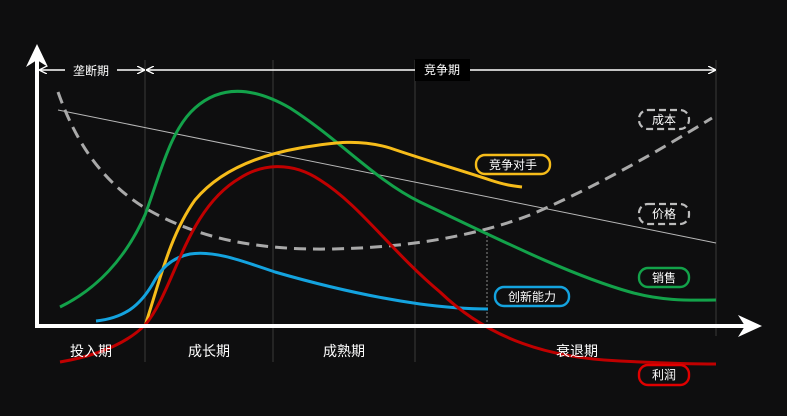 The image size is (787, 416). What do you see at coordinates (37, 55) in the screenshot?
I see `y-axis-arrowhead` at bounding box center [37, 55].